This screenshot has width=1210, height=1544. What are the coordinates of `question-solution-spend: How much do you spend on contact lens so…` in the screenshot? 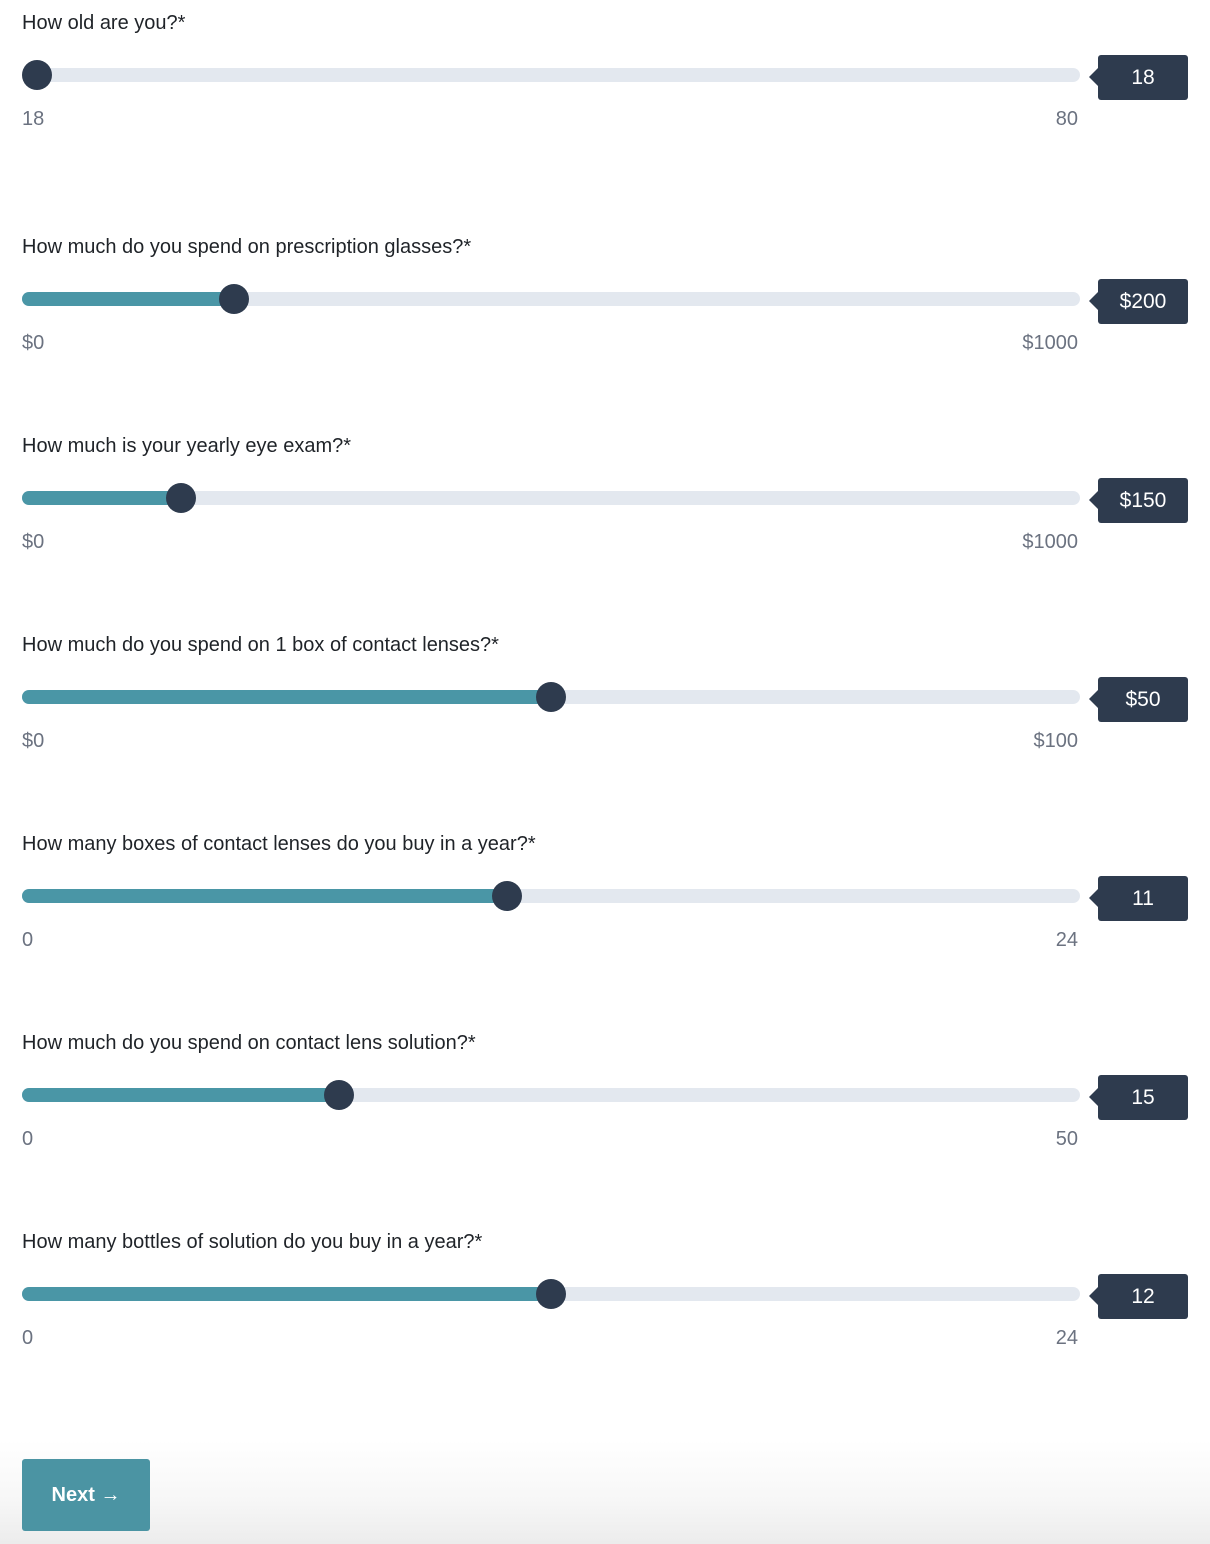 It's located at (605, 1093).